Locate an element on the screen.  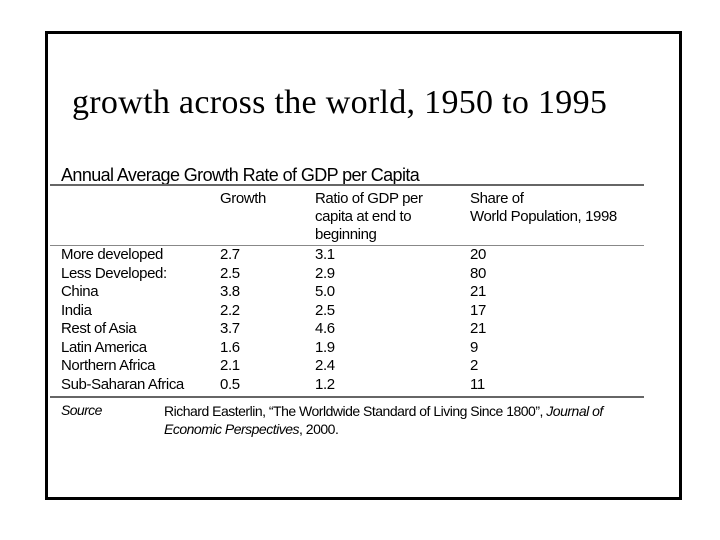
cell-share: 2 is located at coordinates (474, 365).